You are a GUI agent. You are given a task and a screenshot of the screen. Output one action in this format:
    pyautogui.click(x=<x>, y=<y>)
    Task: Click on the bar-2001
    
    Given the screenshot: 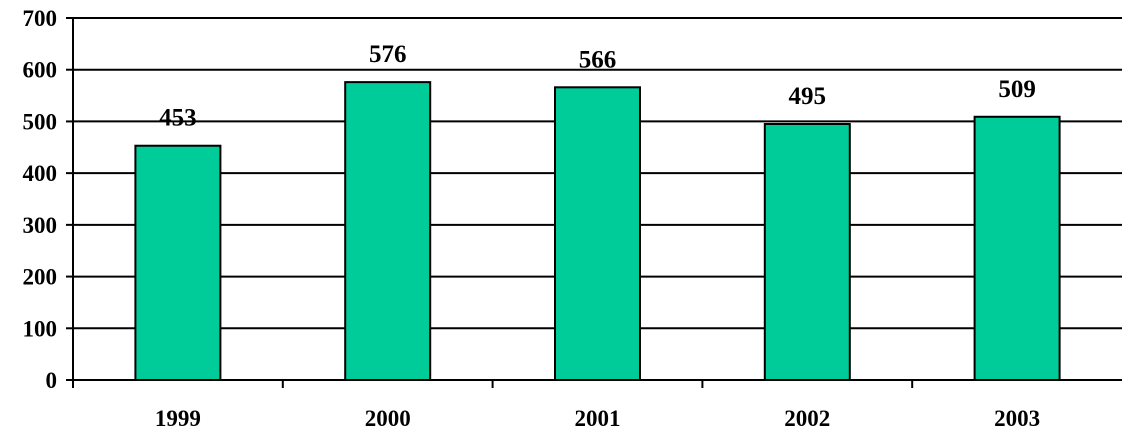 What is the action you would take?
    pyautogui.click(x=597, y=233)
    